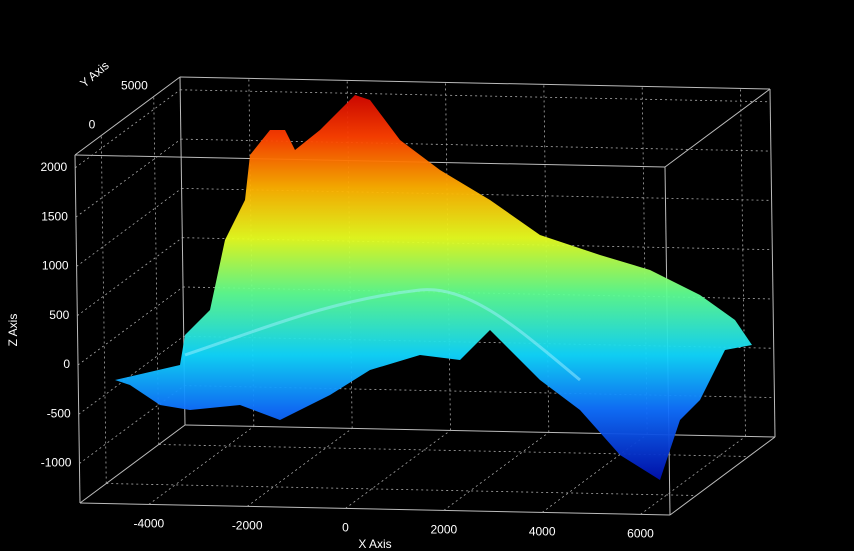 The height and width of the screenshot is (551, 854). Describe the element at coordinates (345, 528) in the screenshot. I see `x-tick-label: 0` at that location.